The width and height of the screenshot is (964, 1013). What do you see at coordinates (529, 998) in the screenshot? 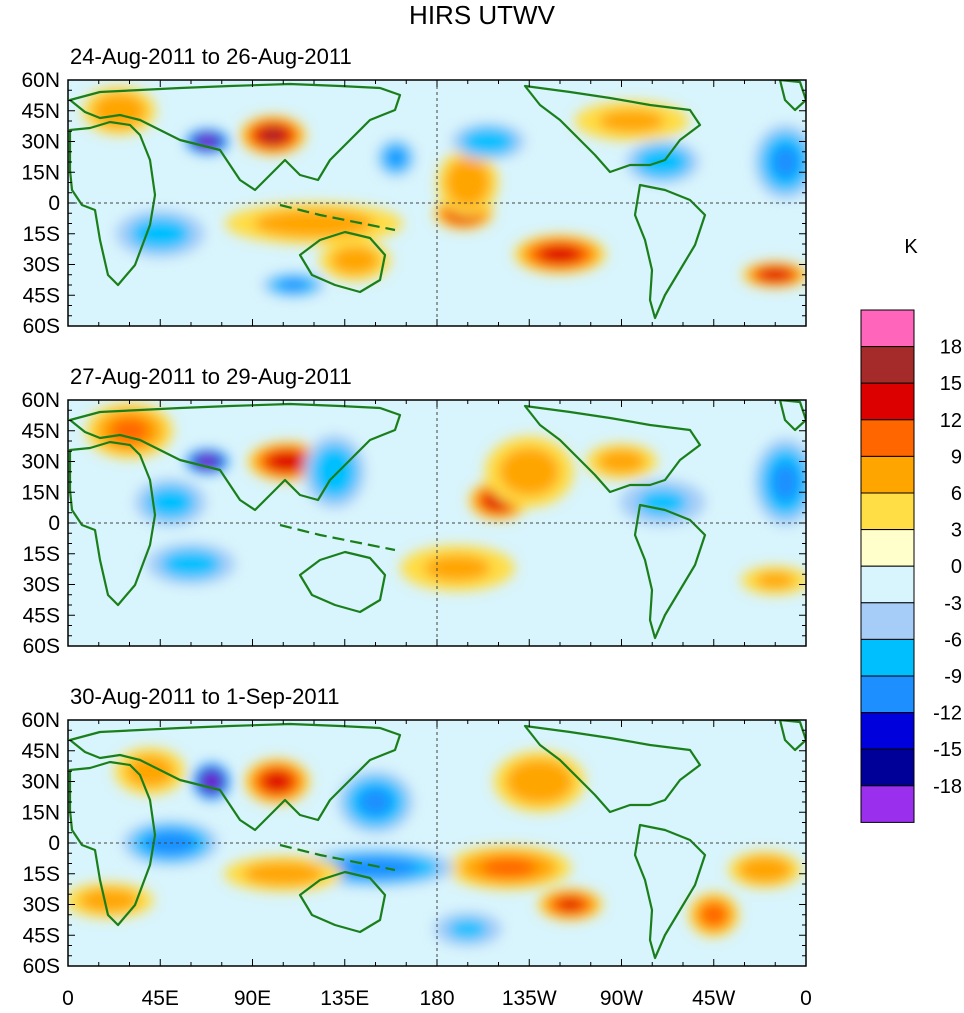
I see `lon-label: 135W` at bounding box center [529, 998].